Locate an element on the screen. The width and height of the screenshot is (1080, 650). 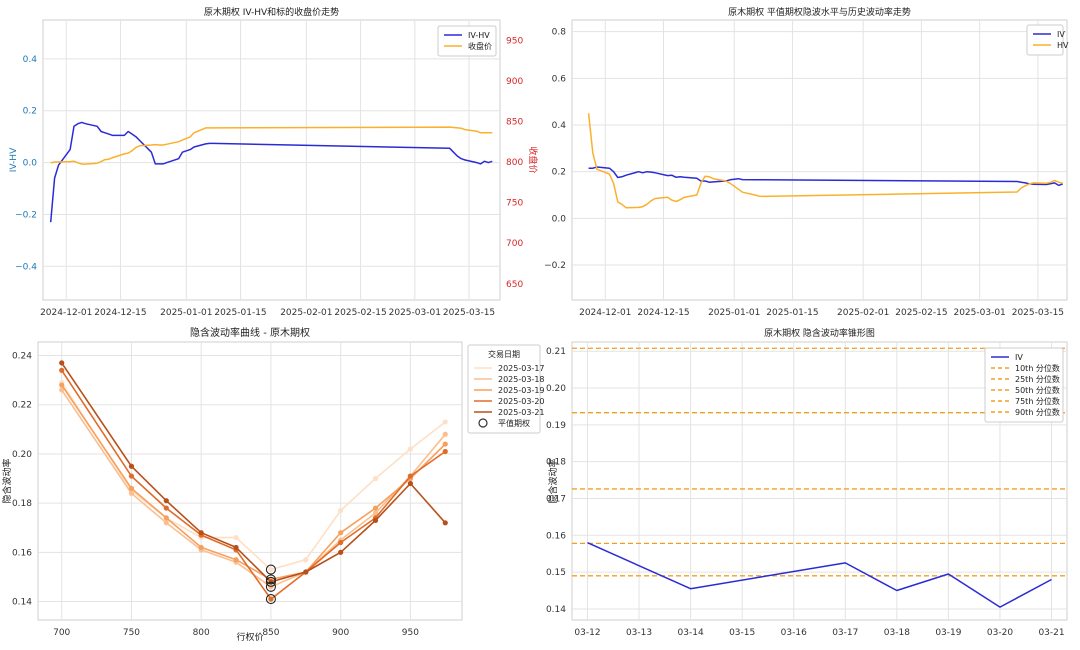
chart-title: 原木期权 平值期权隐波水平与历史波动率走势 is located at coordinates (819, 12).